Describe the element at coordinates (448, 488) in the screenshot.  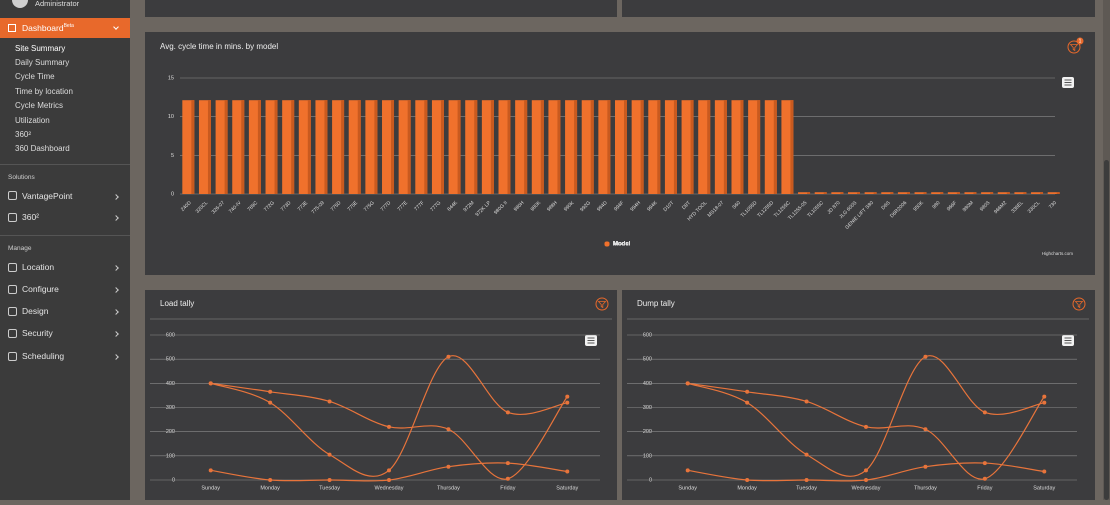
I see `x-tick-label: Thursday` at that location.